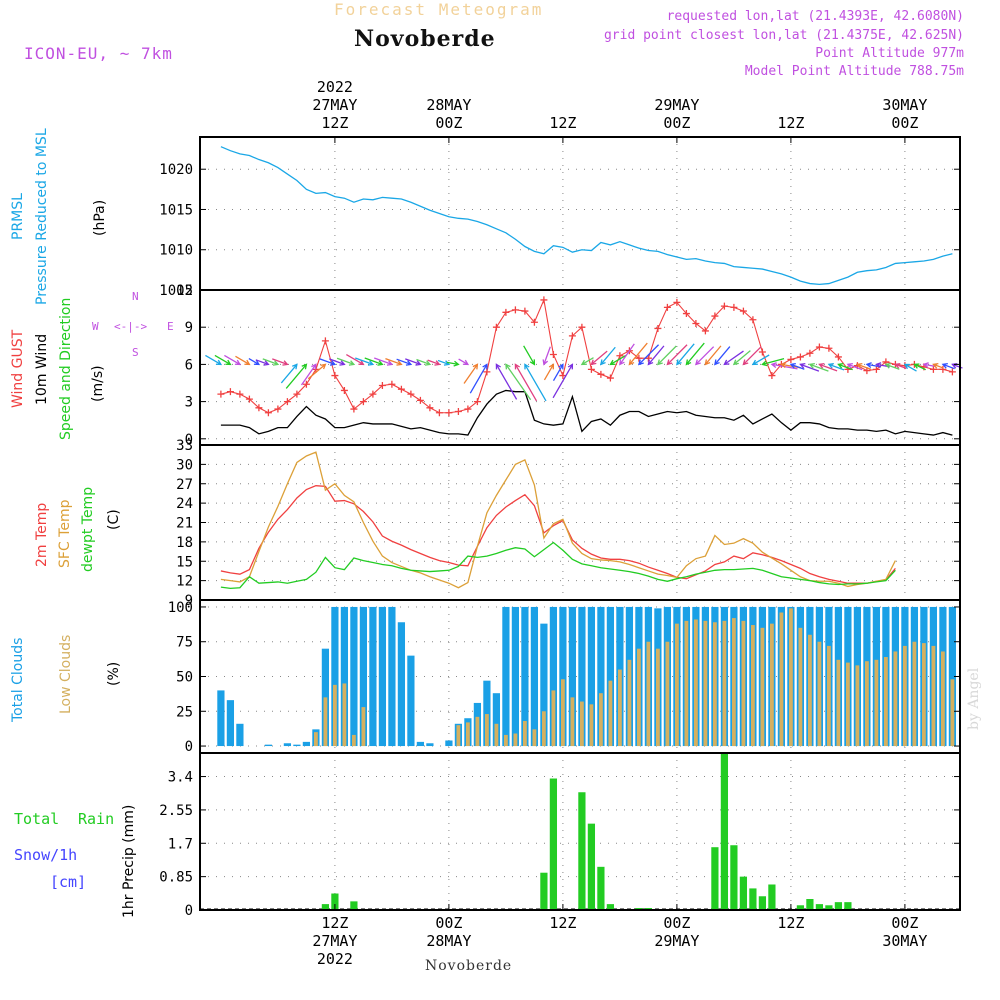 The image size is (1000, 1000). What do you see at coordinates (334, 941) in the screenshot?
I see `bottom-time-label: 27MAY` at bounding box center [334, 941].